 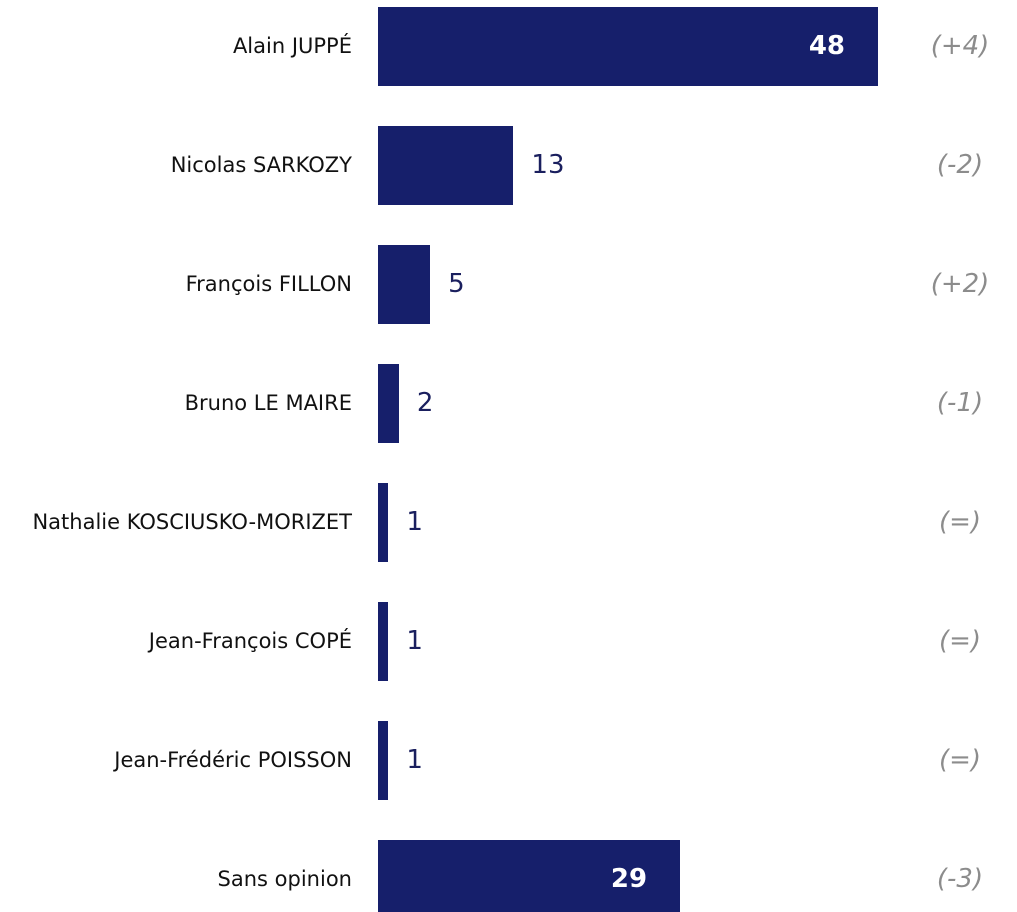 What do you see at coordinates (250, 641) in the screenshot?
I see `category-label: Jean-François COPÉ` at bounding box center [250, 641].